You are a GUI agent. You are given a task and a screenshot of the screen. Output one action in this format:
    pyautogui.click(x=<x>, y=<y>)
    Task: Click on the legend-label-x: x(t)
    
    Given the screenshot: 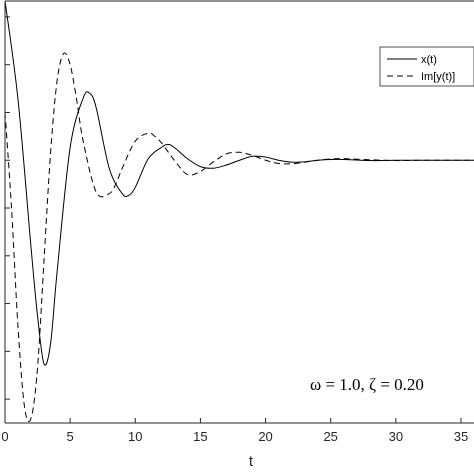 What is the action you would take?
    pyautogui.click(x=429, y=60)
    